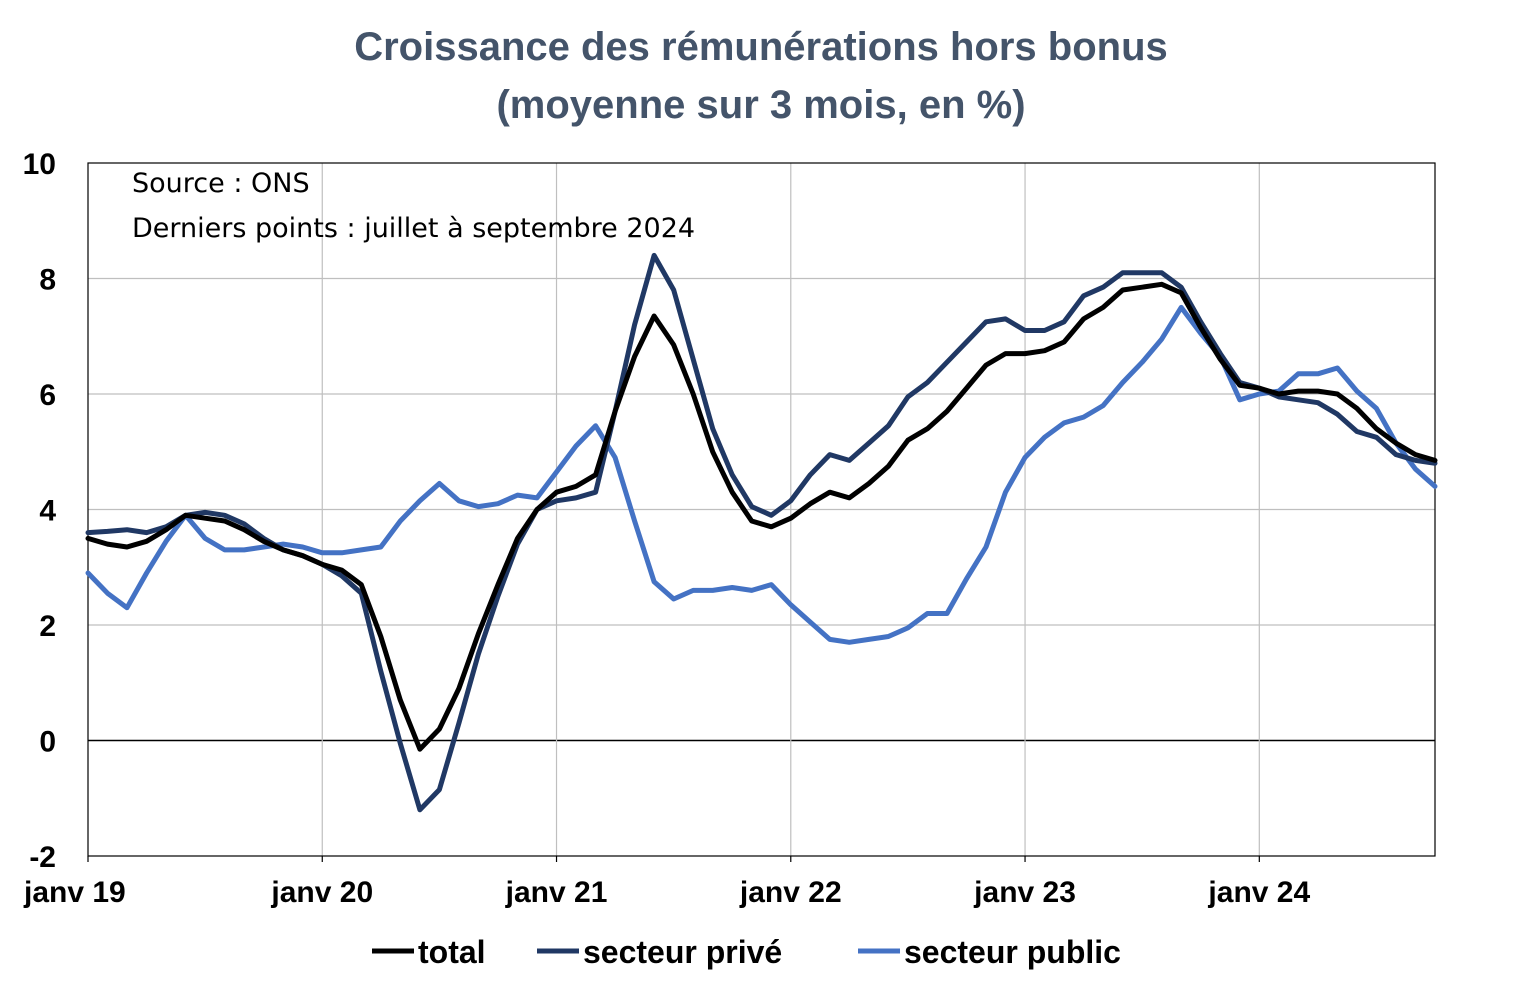 This screenshot has width=1523, height=992. Describe the element at coordinates (761, 47) in the screenshot. I see `chart-title: Croissance des rémunérations hors bonus` at that location.